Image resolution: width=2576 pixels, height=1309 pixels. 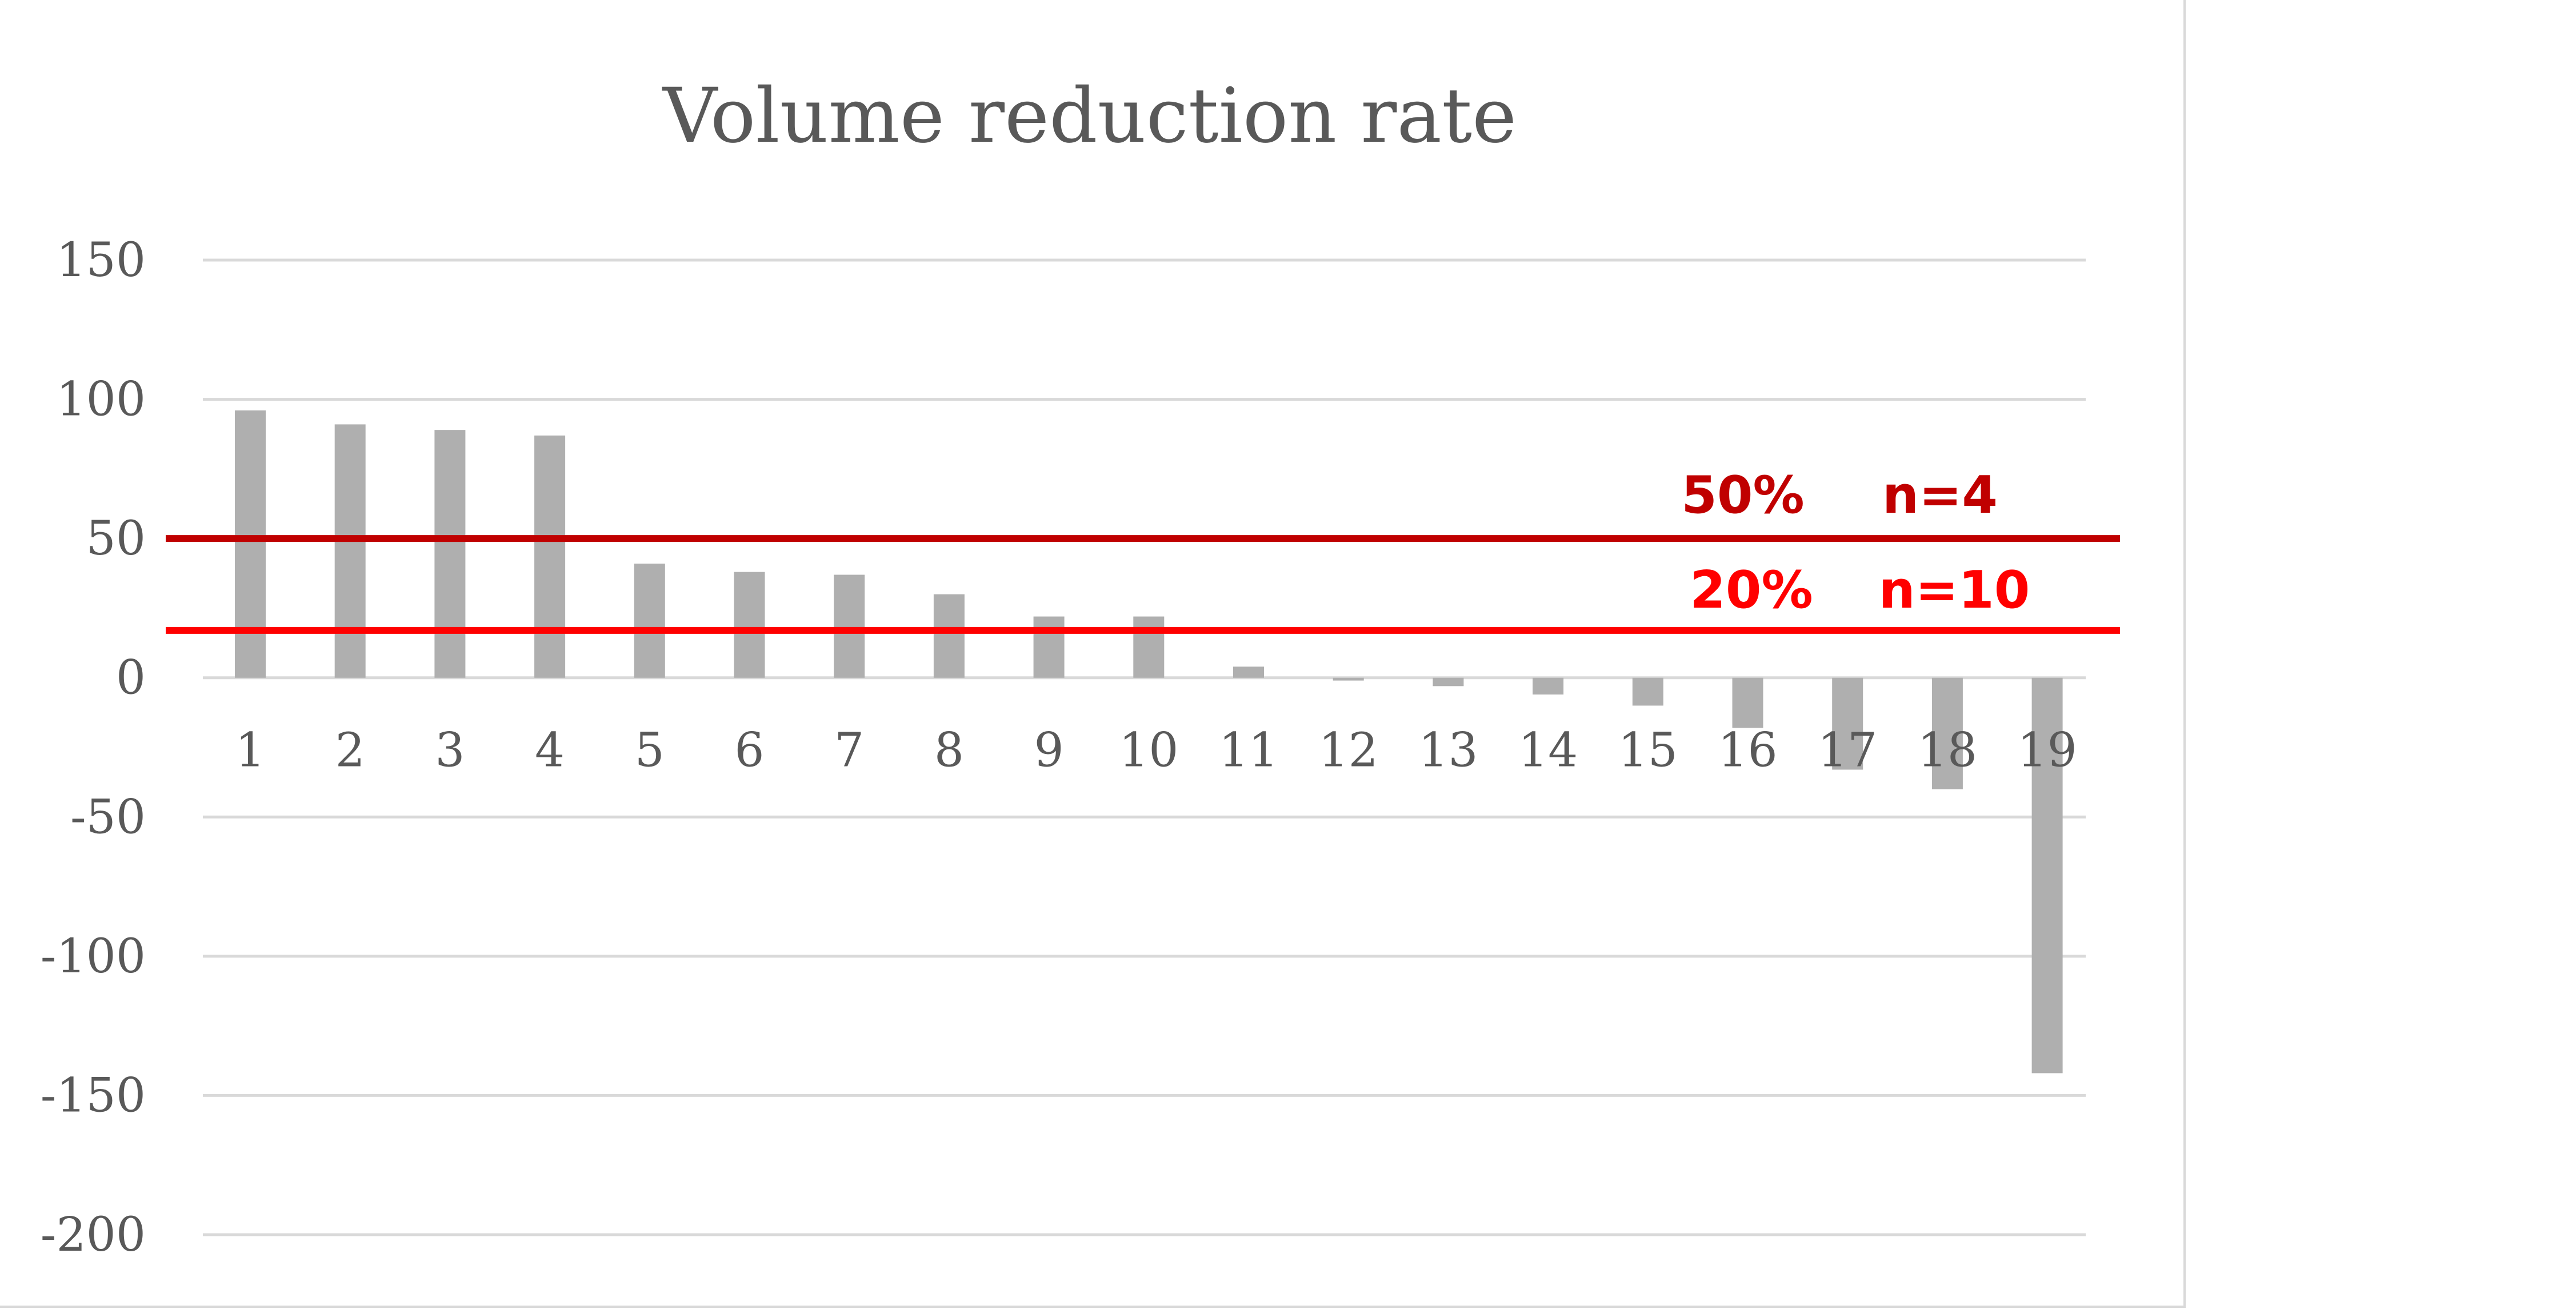 What do you see at coordinates (1940, 495) in the screenshot?
I see `reference-line-count-label: n=4` at bounding box center [1940, 495].